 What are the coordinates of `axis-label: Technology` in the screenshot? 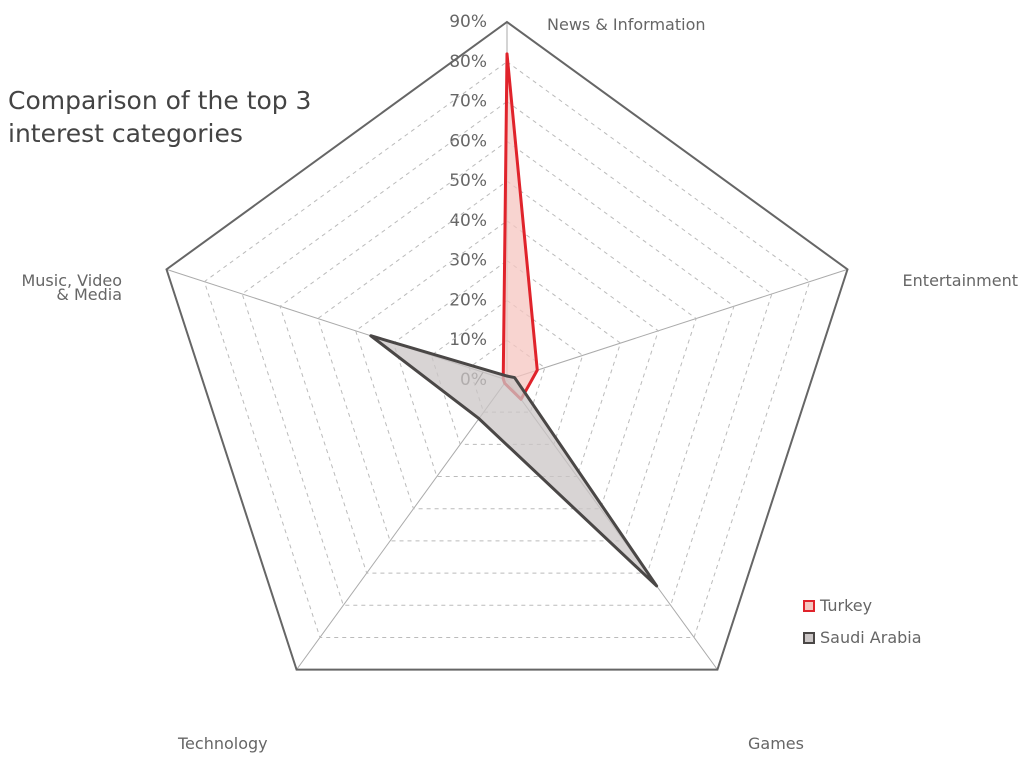 It's located at (223, 743).